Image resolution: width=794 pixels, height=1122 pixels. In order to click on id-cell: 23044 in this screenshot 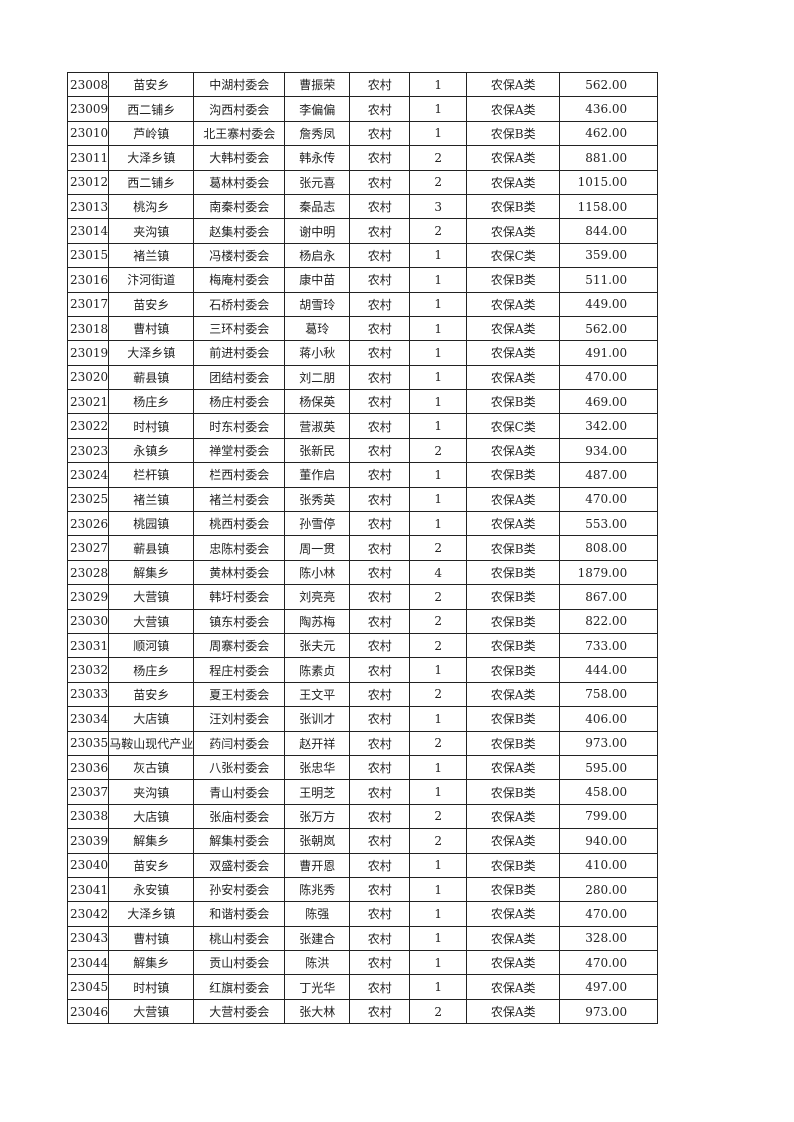, I will do `click(88, 963)`.